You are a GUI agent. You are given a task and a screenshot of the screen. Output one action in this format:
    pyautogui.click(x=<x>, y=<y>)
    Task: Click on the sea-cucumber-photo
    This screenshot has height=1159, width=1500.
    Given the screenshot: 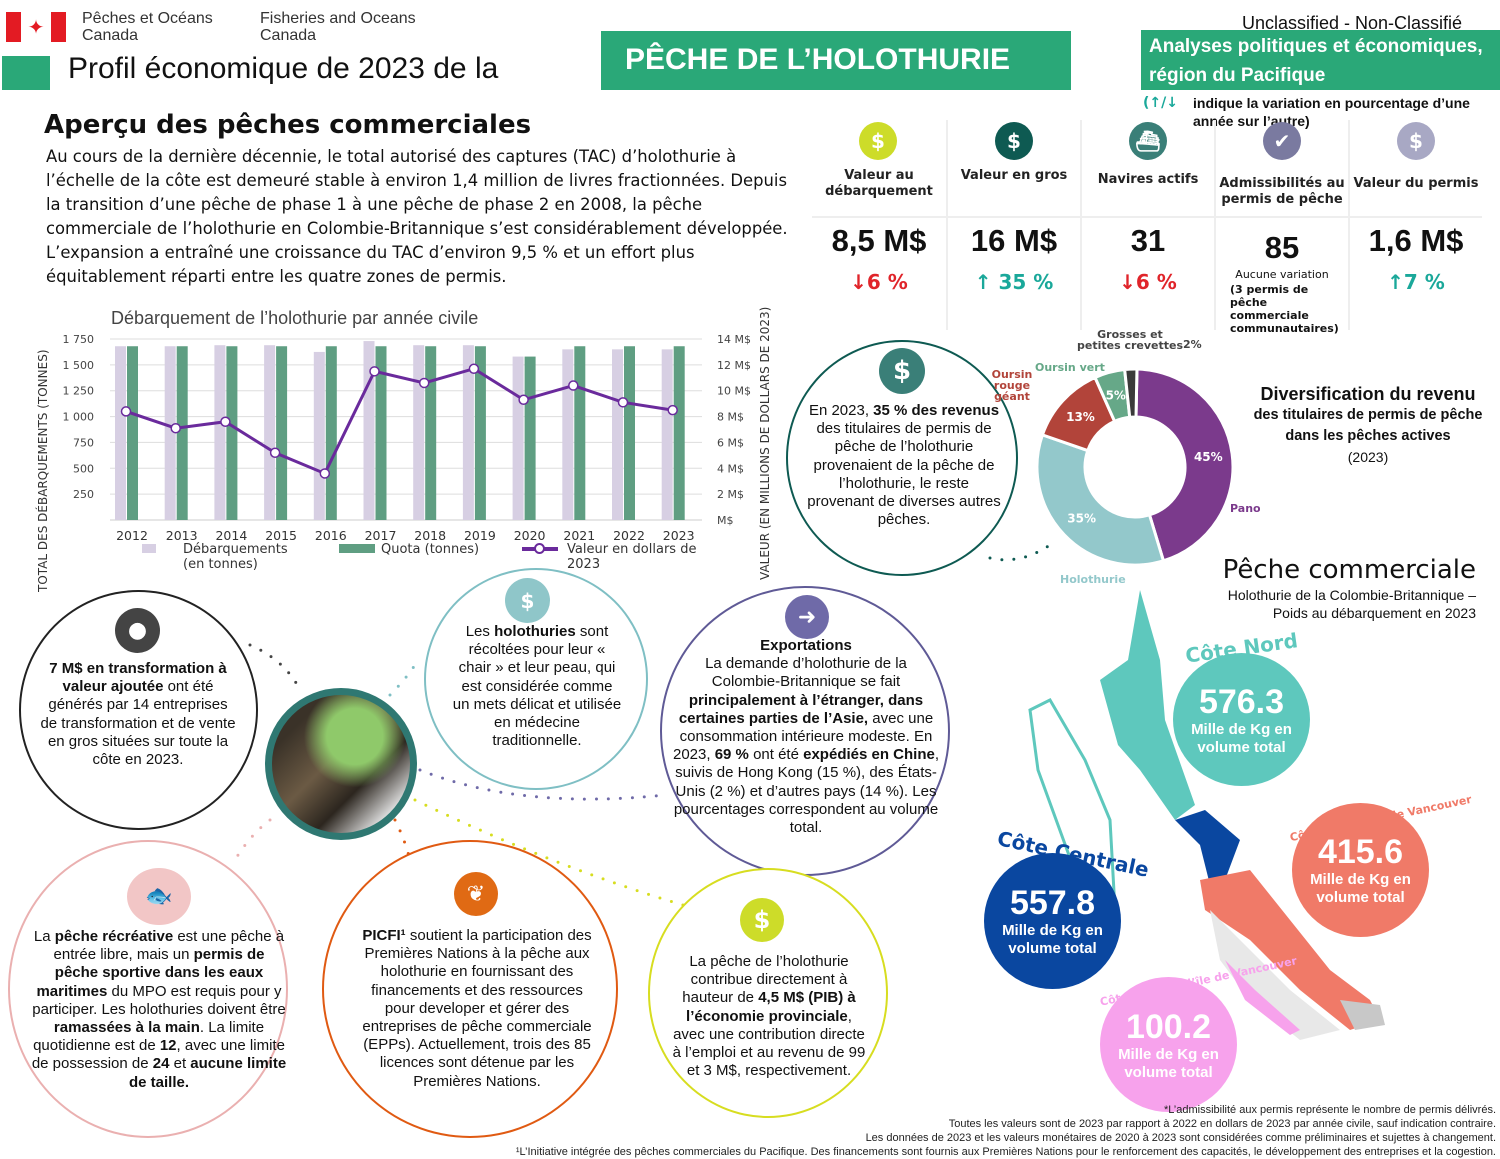 What is the action you would take?
    pyautogui.click(x=341, y=764)
    